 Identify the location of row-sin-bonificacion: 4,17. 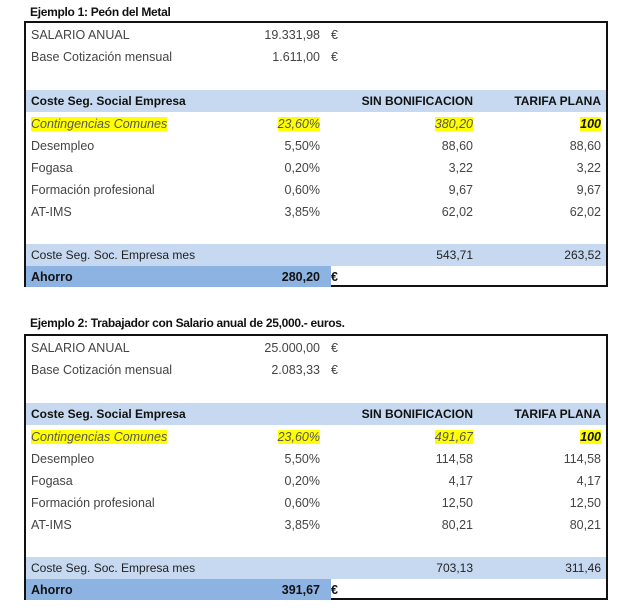
(460, 481).